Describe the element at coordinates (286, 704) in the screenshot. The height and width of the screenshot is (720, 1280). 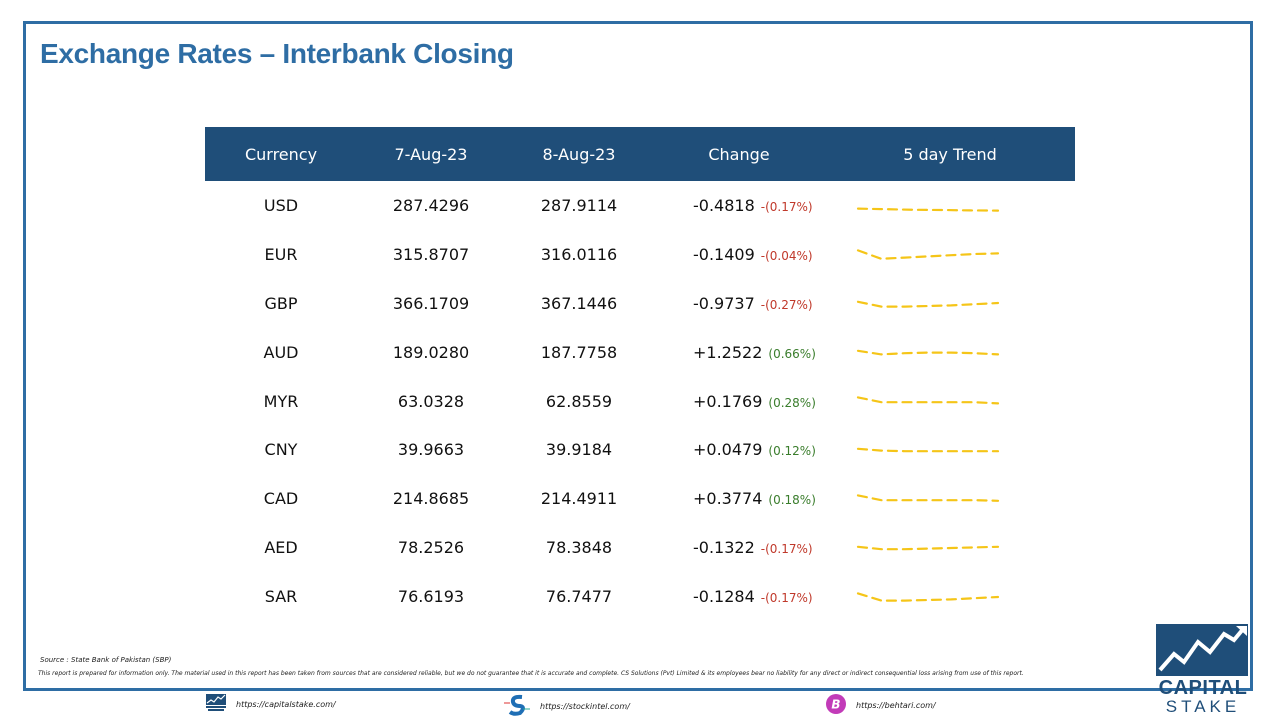
I see `footer-link-1-text: https://capitalstake.com/` at that location.